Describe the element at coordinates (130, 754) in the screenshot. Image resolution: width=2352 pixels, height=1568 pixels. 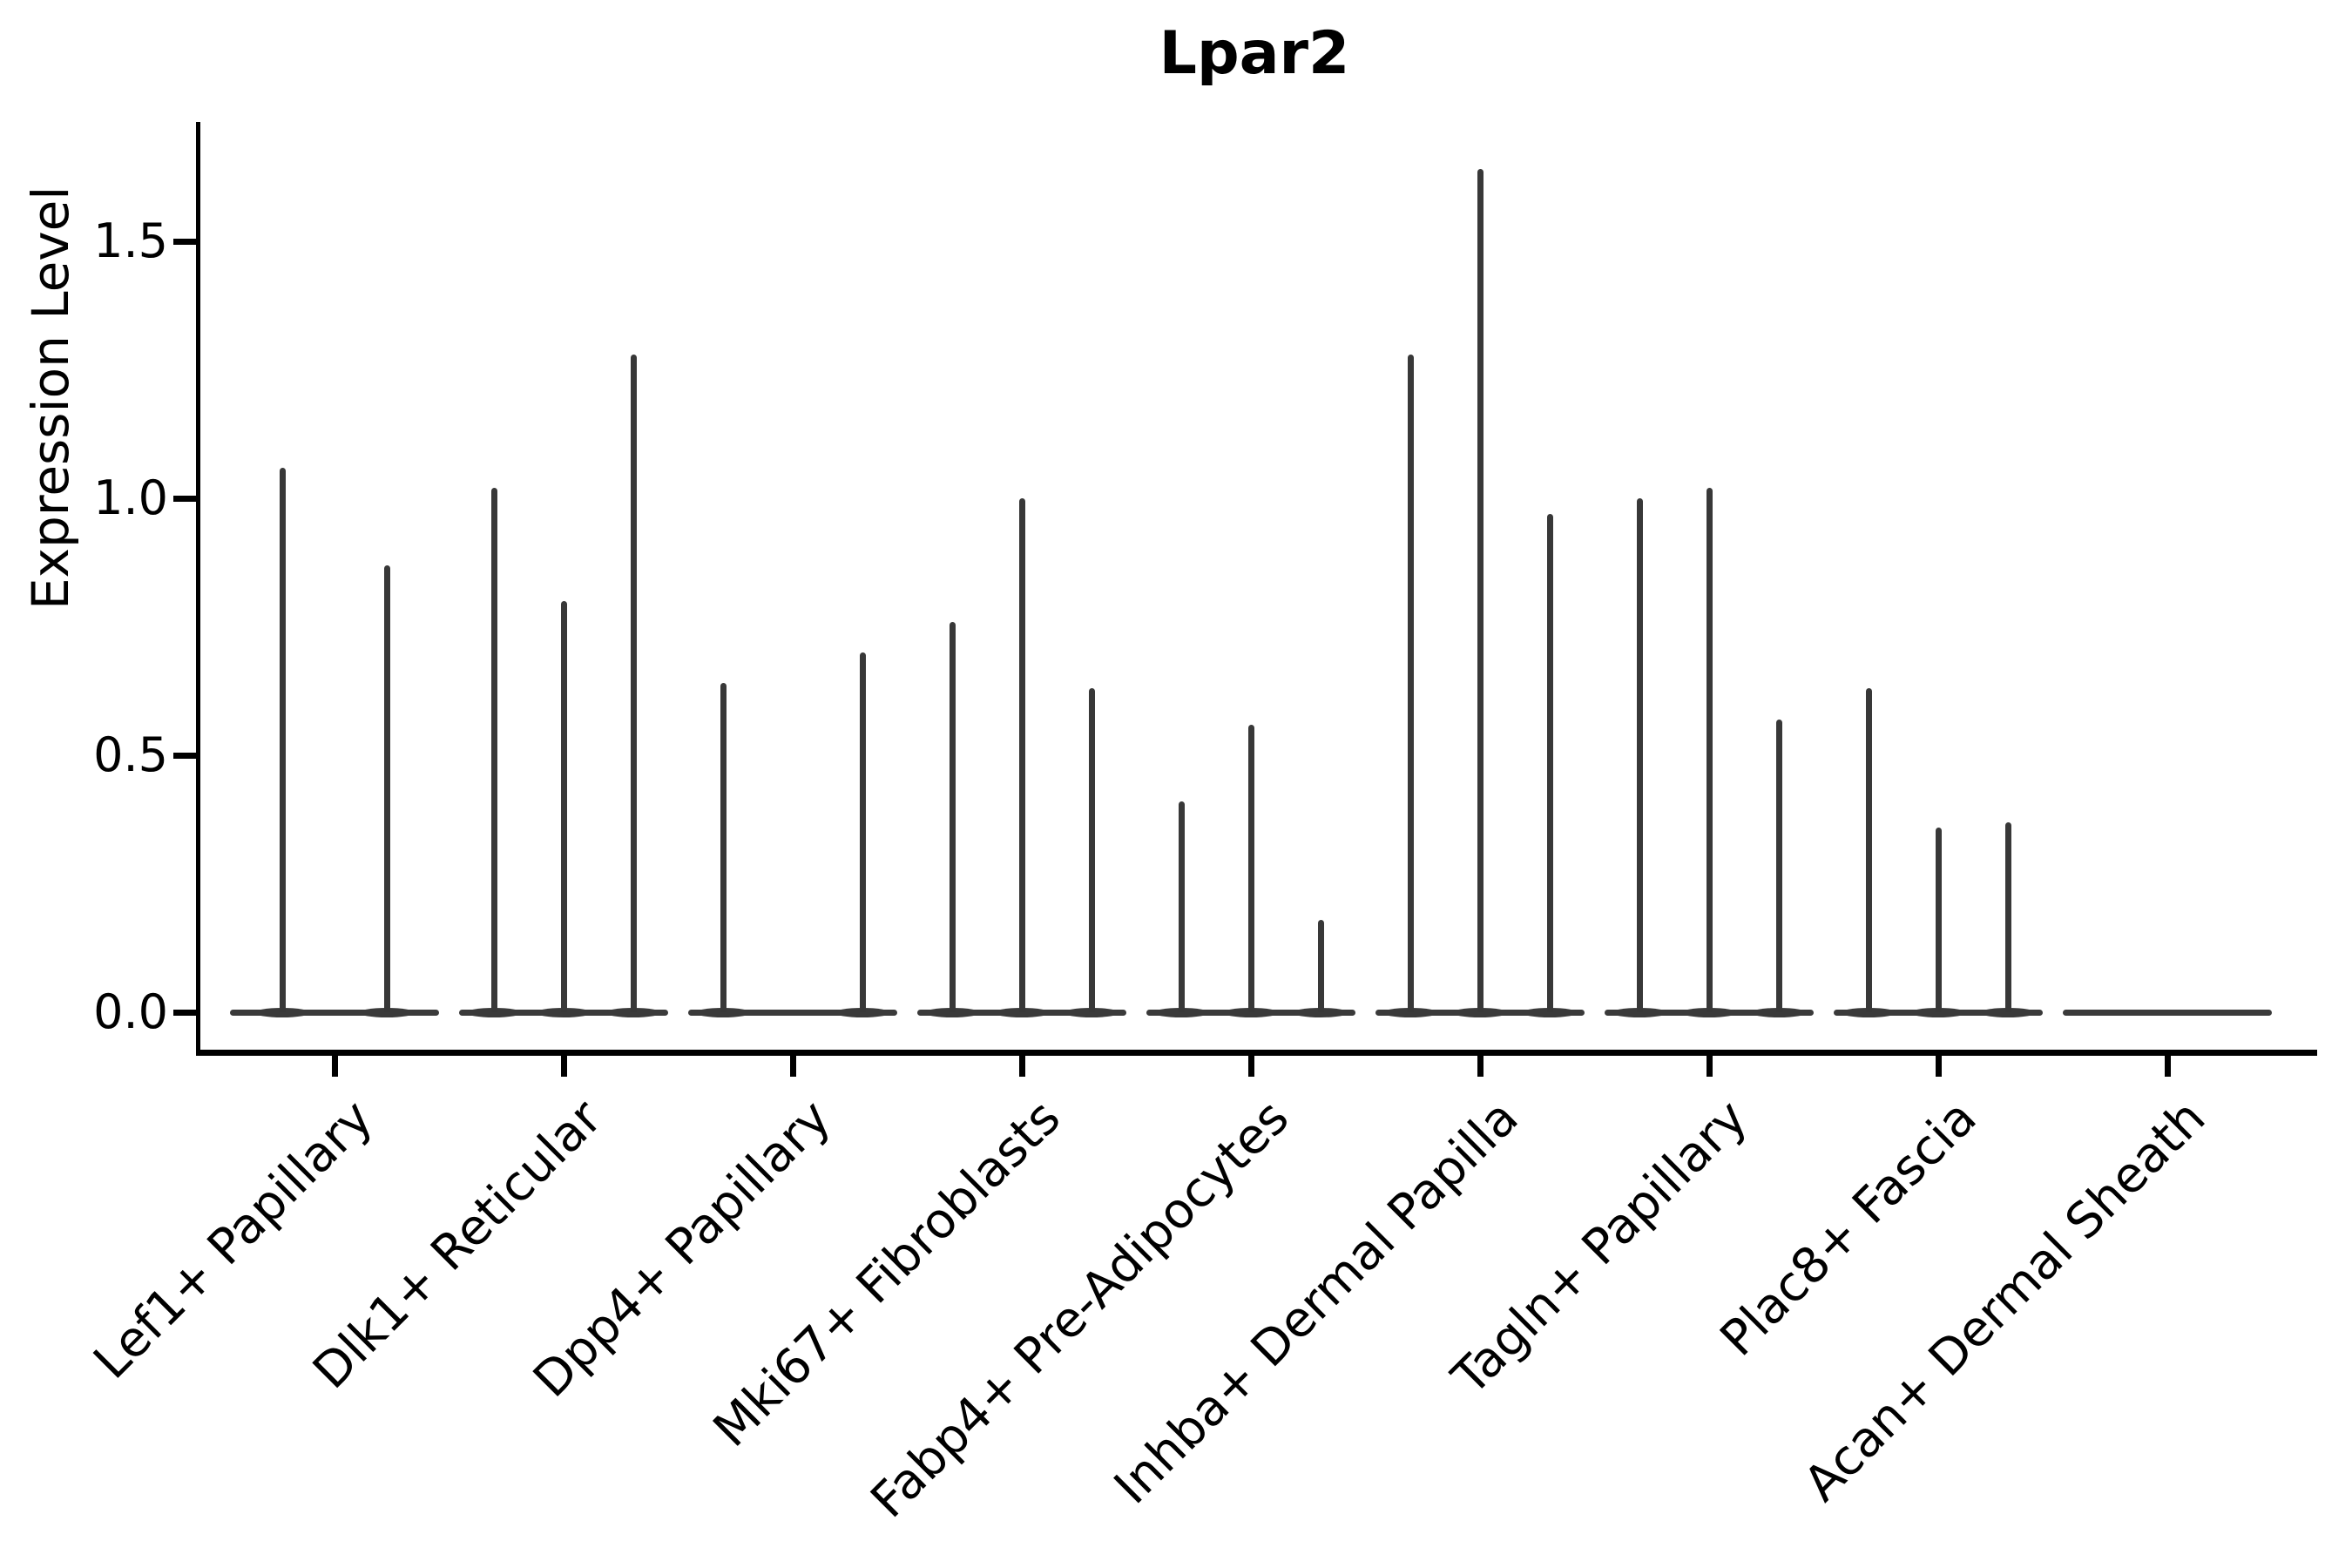
I see `y-tick-label: 0.5` at that location.